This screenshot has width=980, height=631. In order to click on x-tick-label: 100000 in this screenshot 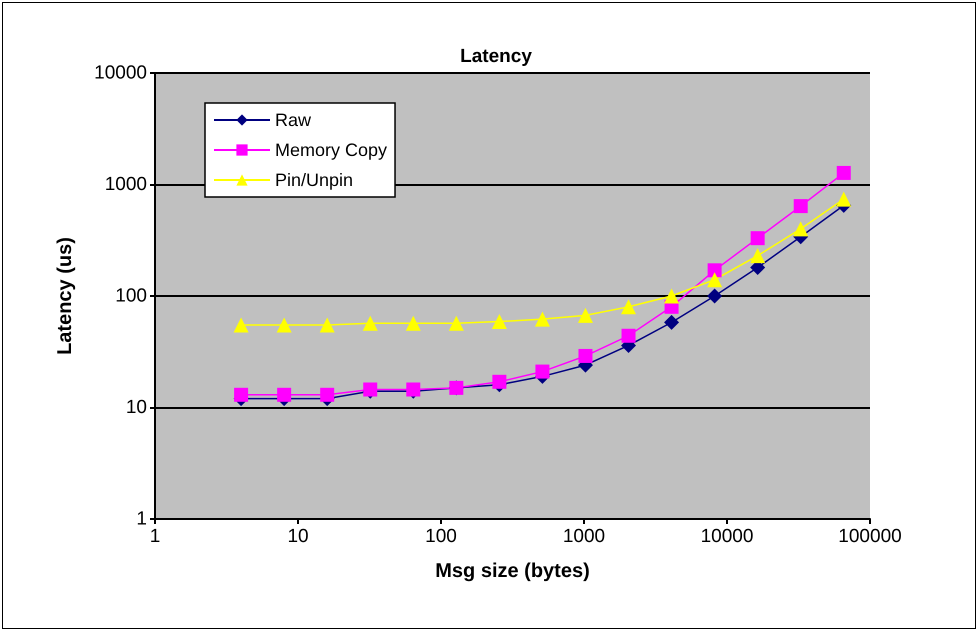, I will do `click(870, 536)`.